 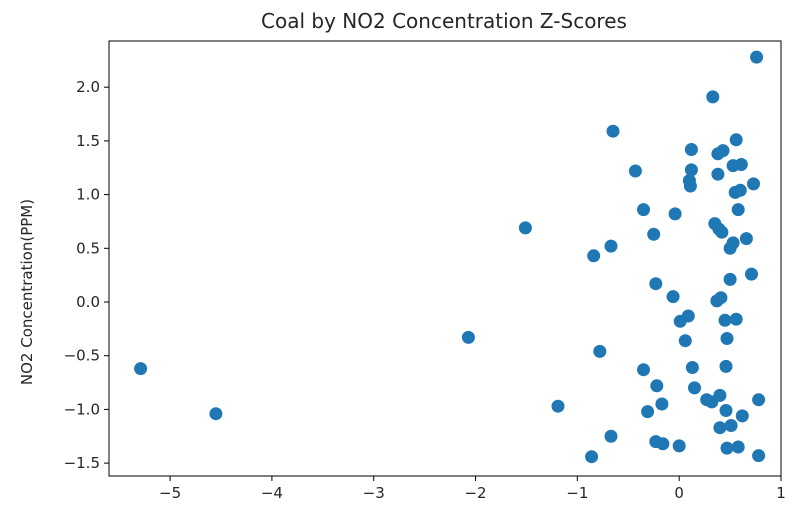 I want to click on y-tick-label: 1.5, so click(x=88, y=141).